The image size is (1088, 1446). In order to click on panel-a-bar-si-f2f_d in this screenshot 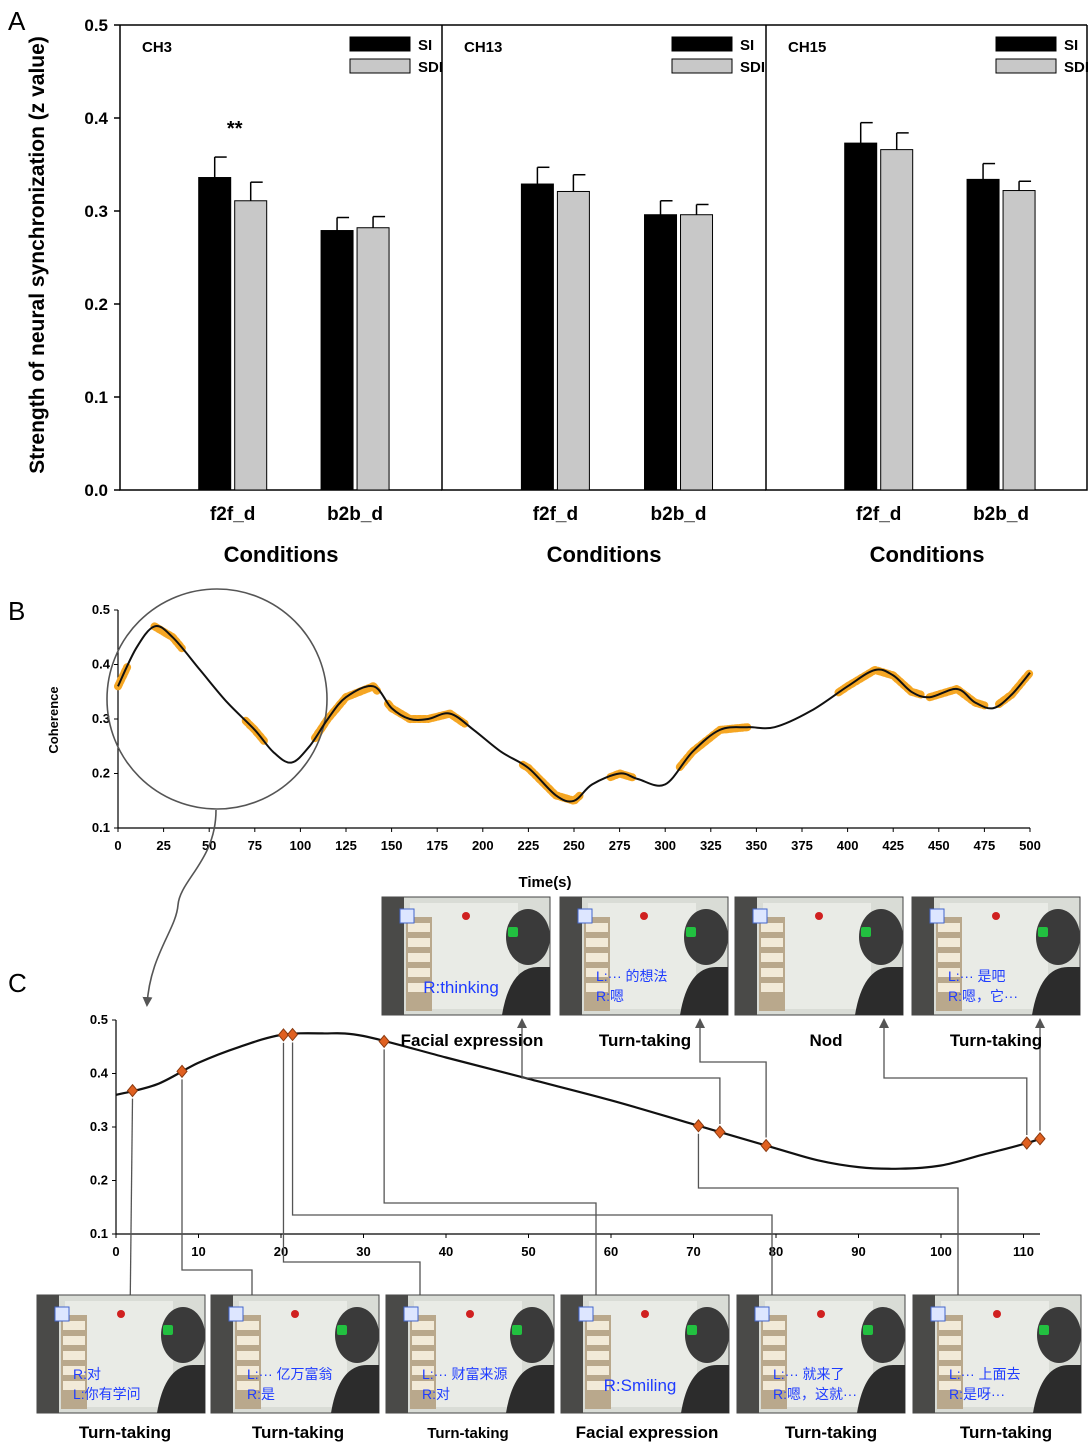, I will do `click(861, 316)`.